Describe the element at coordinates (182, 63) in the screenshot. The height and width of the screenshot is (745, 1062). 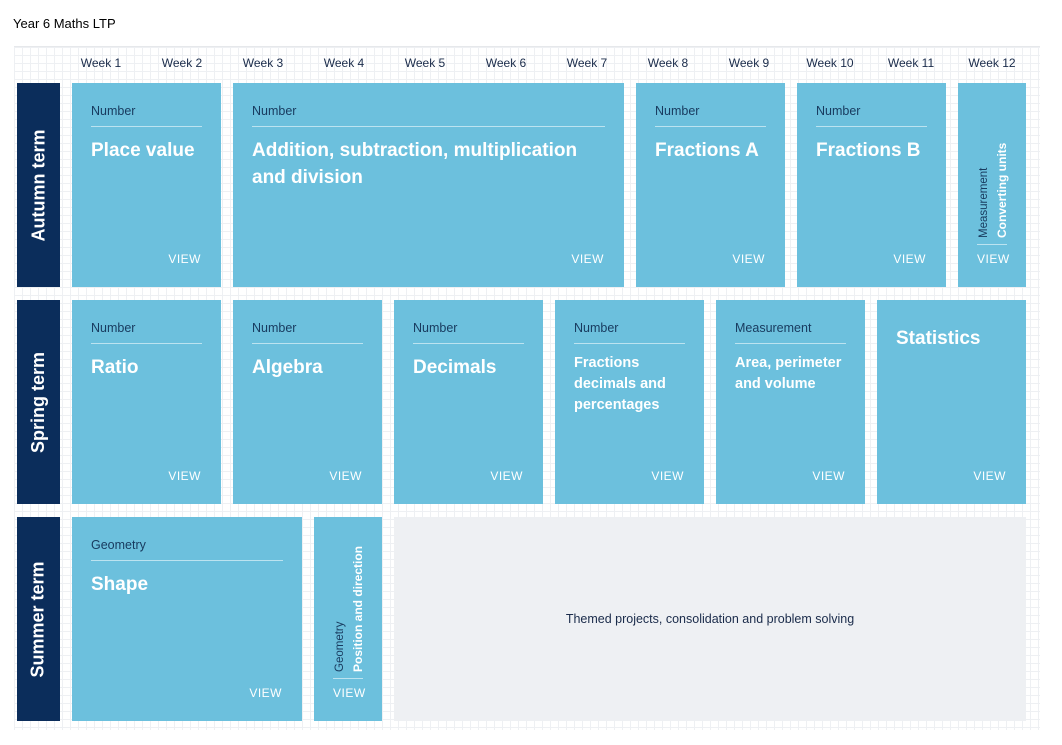
I see `week-header: Week 2` at that location.